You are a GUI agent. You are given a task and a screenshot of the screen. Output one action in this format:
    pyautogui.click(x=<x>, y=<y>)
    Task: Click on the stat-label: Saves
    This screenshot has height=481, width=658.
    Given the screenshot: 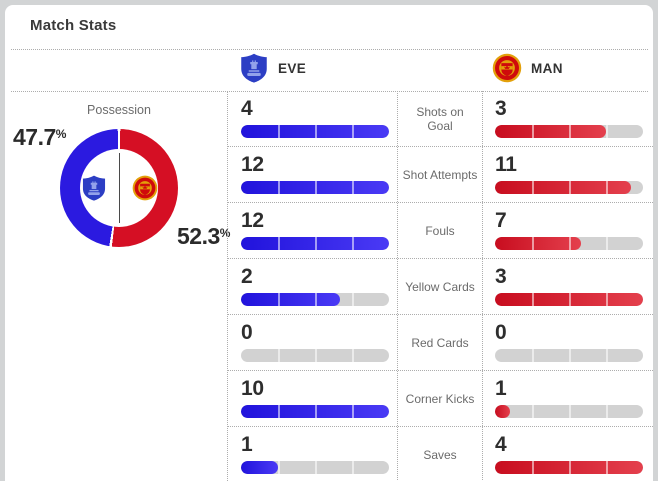 What is the action you would take?
    pyautogui.click(x=440, y=454)
    